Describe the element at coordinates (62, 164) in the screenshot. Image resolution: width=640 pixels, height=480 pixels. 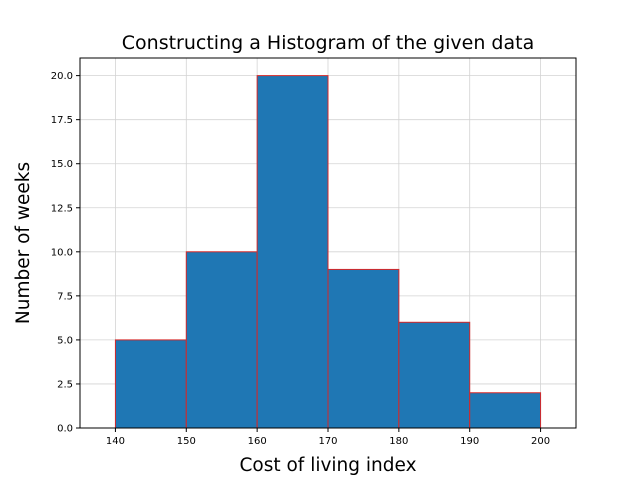
I see `y-tick-label: 15.0` at that location.